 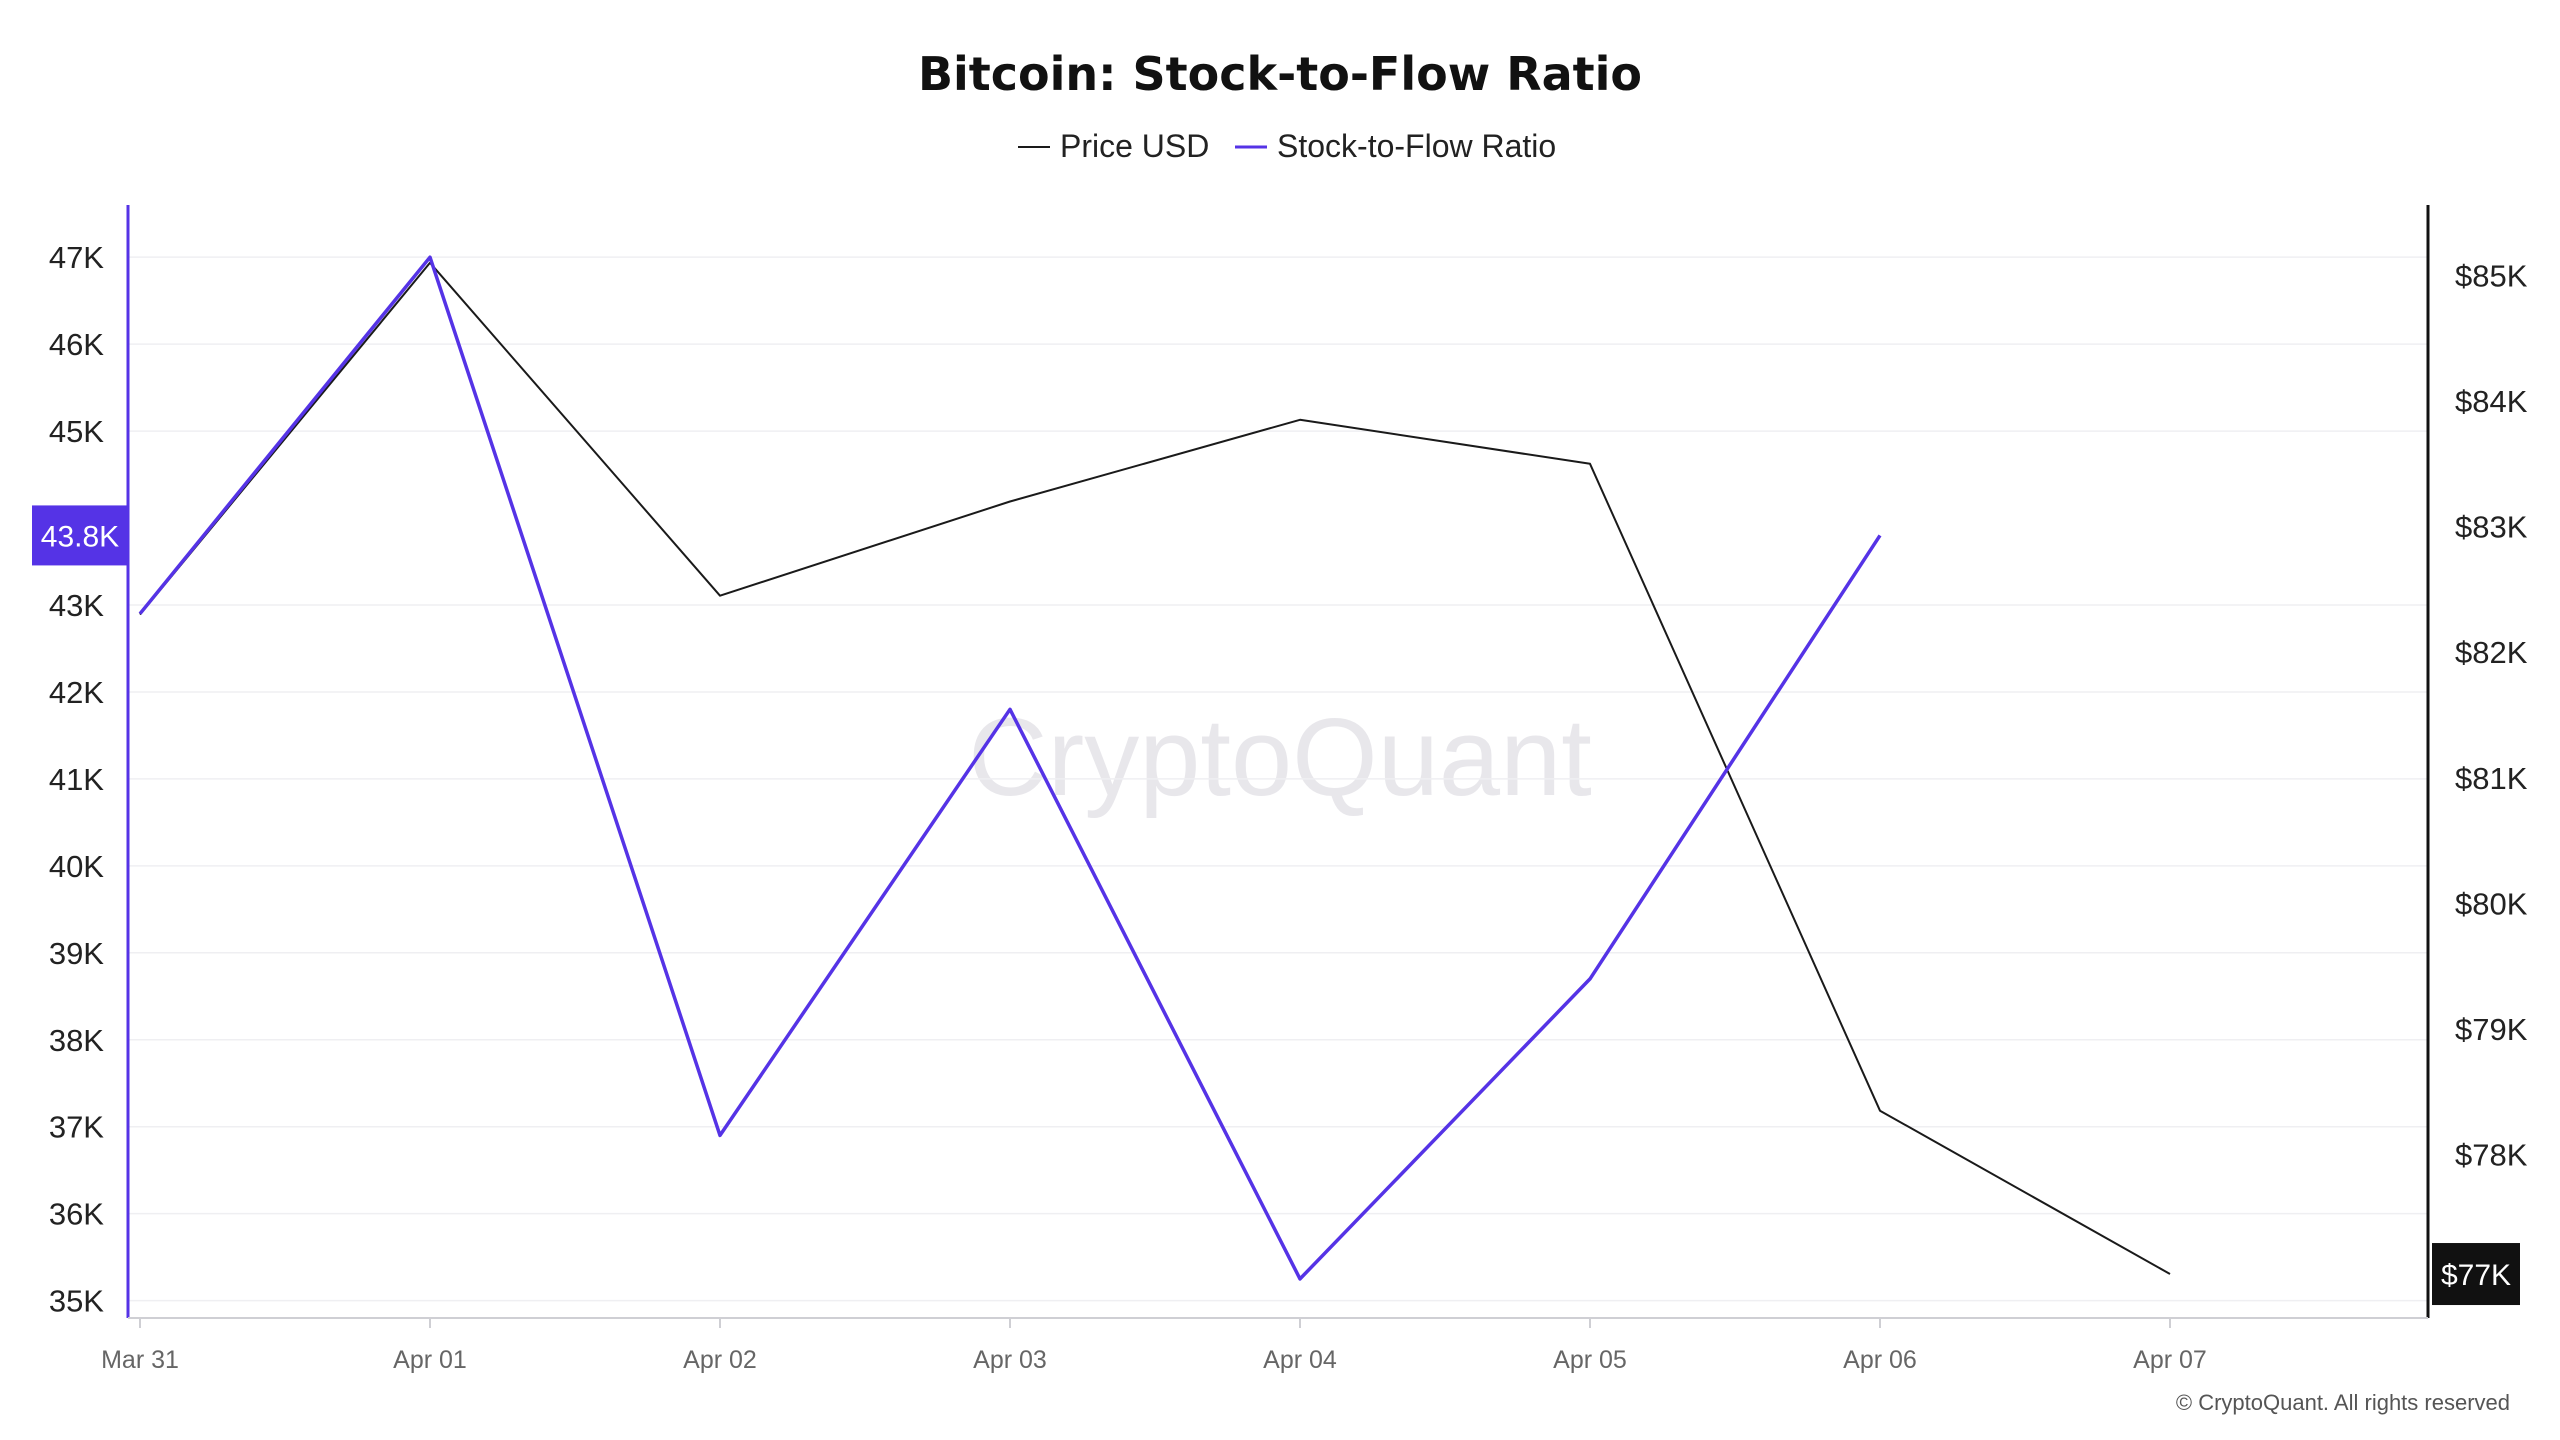 What do you see at coordinates (1280, 757) in the screenshot?
I see `watermark: CryptoQuant` at bounding box center [1280, 757].